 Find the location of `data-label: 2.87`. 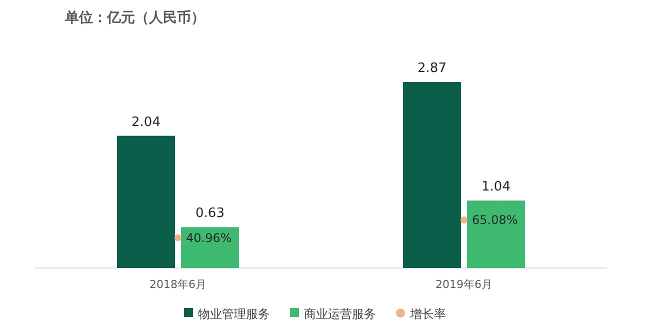

data-label: 2.87 is located at coordinates (432, 68).